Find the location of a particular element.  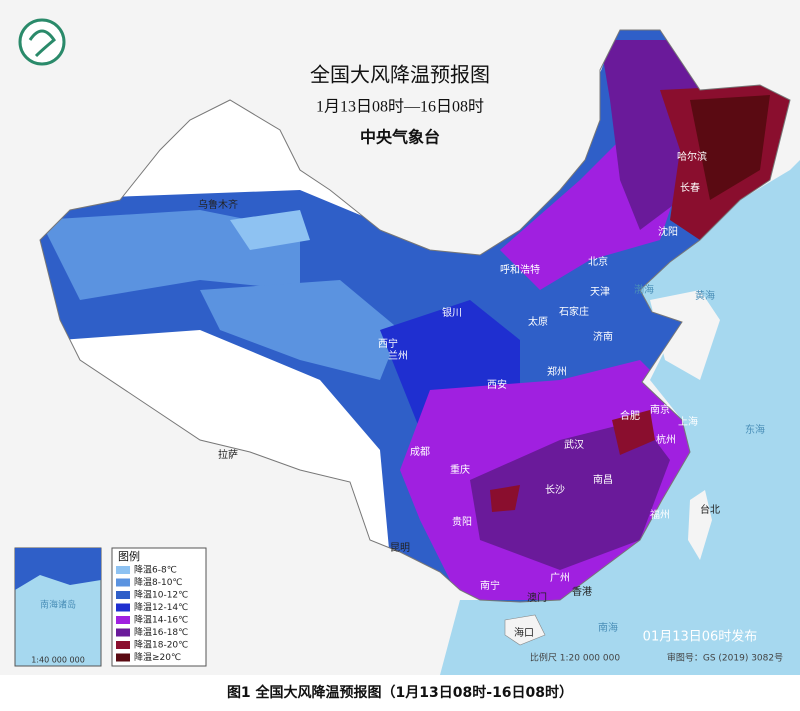

legend-title: 图例 is located at coordinates (129, 556).